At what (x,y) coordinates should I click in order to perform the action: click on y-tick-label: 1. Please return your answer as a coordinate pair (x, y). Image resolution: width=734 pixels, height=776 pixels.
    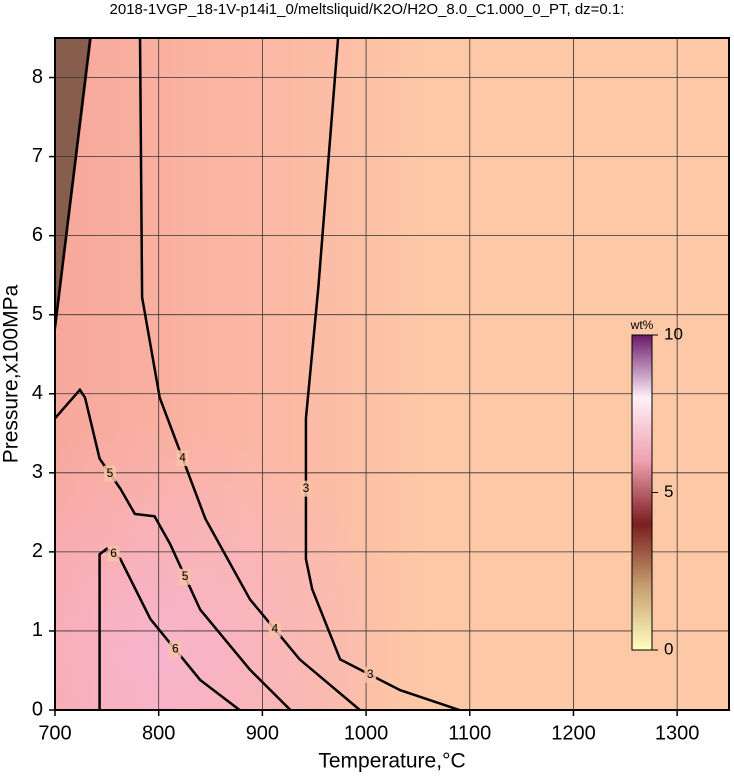
    Looking at the image, I should click on (37, 630).